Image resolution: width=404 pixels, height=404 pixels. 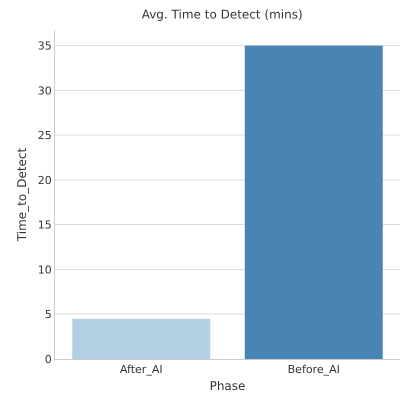 What do you see at coordinates (22, 194) in the screenshot?
I see `y-axis-title: Time_to_Detect` at bounding box center [22, 194].